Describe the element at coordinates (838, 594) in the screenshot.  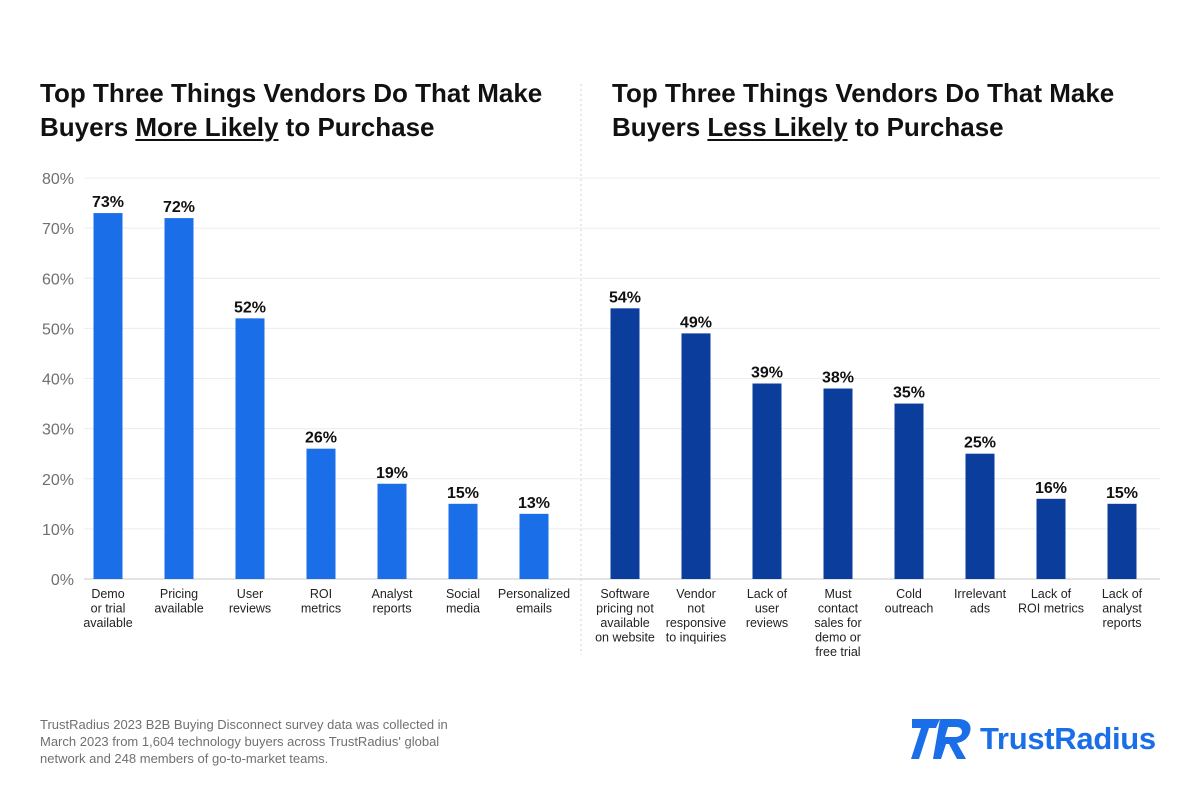
I see `category-label-line: Must` at that location.